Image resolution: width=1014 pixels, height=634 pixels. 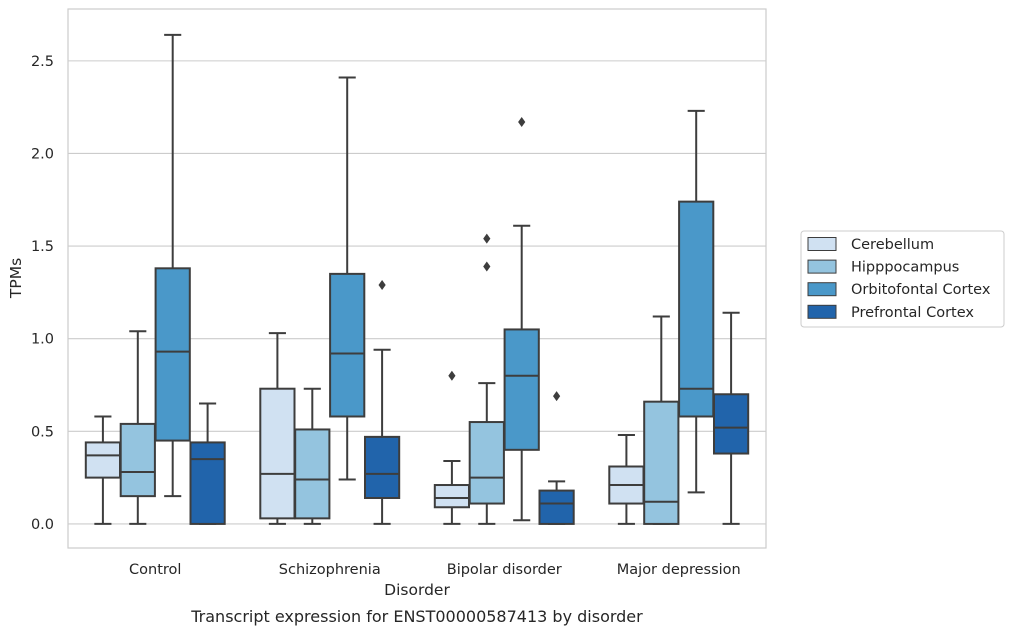 What do you see at coordinates (417, 590) in the screenshot?
I see `x-axis-label: Disorder` at bounding box center [417, 590].